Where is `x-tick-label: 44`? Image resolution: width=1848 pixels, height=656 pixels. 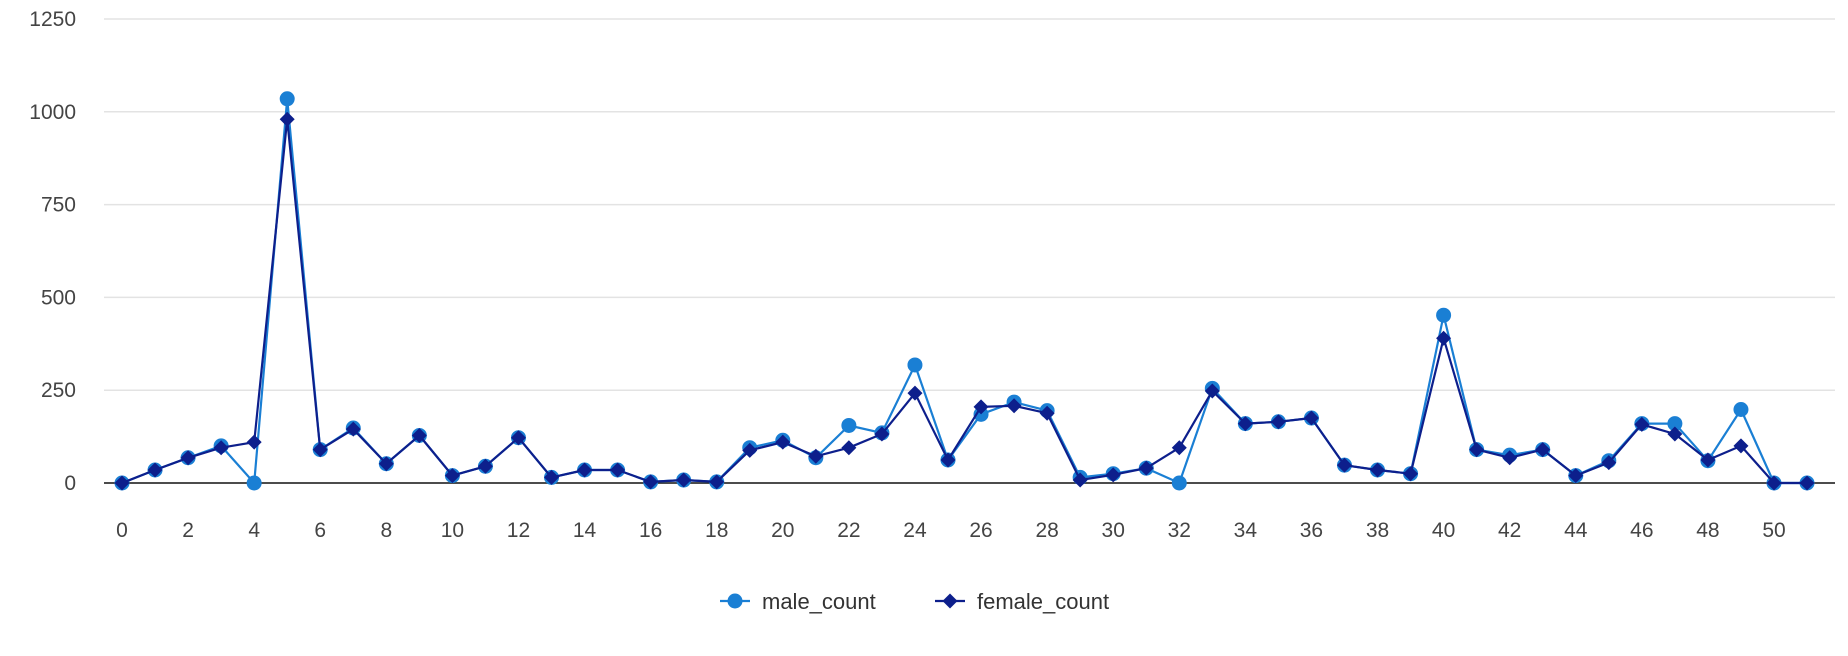
x-tick-label: 44 is located at coordinates (1576, 530).